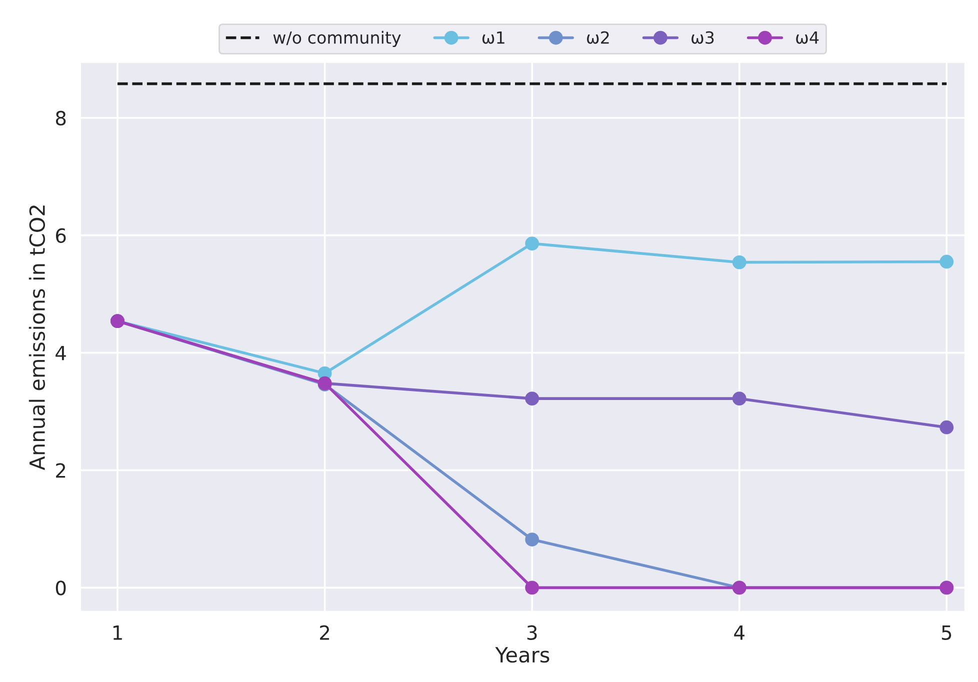 The height and width of the screenshot is (682, 978). I want to click on x-axis-title: Years, so click(522, 655).